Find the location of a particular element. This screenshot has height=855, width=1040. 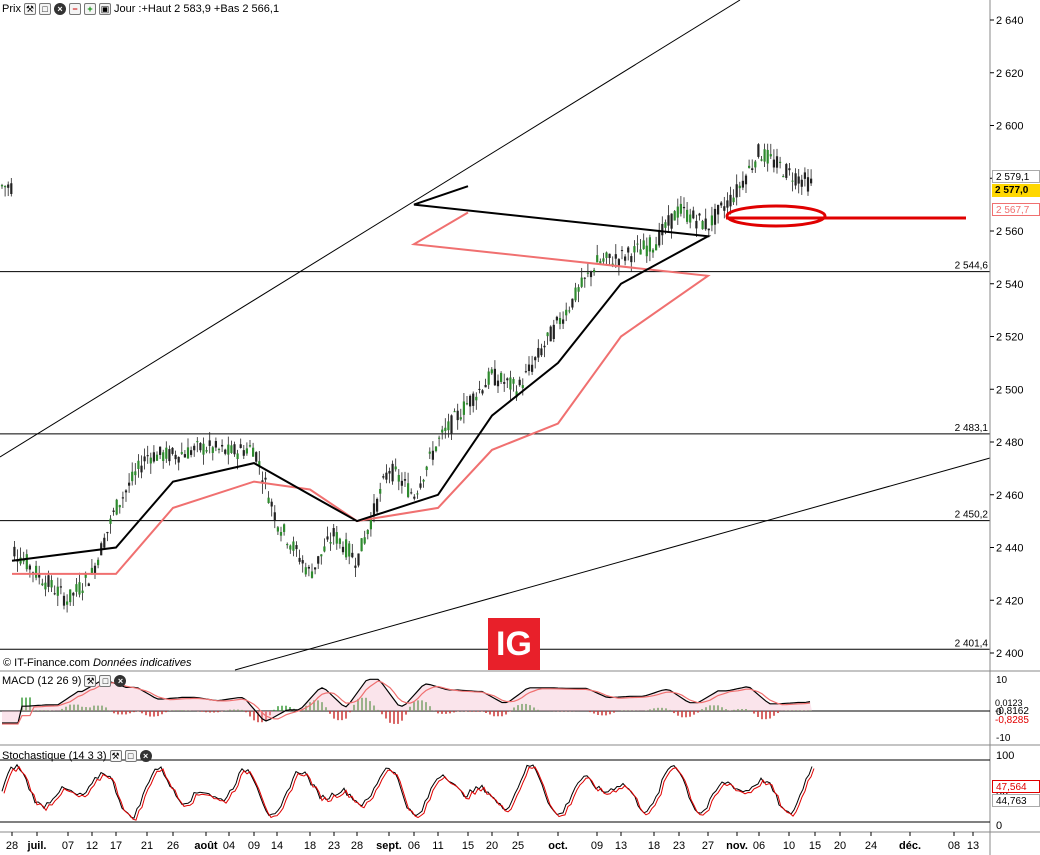

price-tag-ma: 2 567,7 is located at coordinates (1016, 209).